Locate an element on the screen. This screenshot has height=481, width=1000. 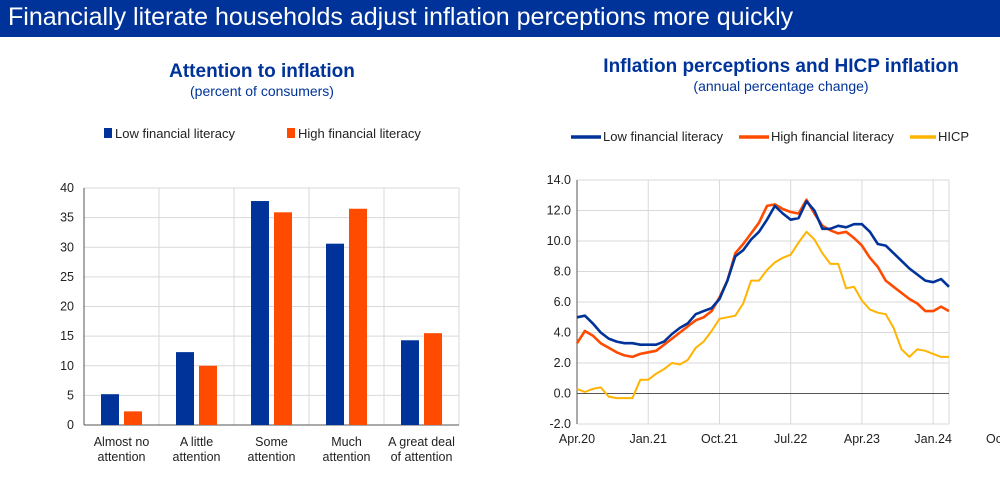
bar-x-tick-label: Much is located at coordinates (346, 442).